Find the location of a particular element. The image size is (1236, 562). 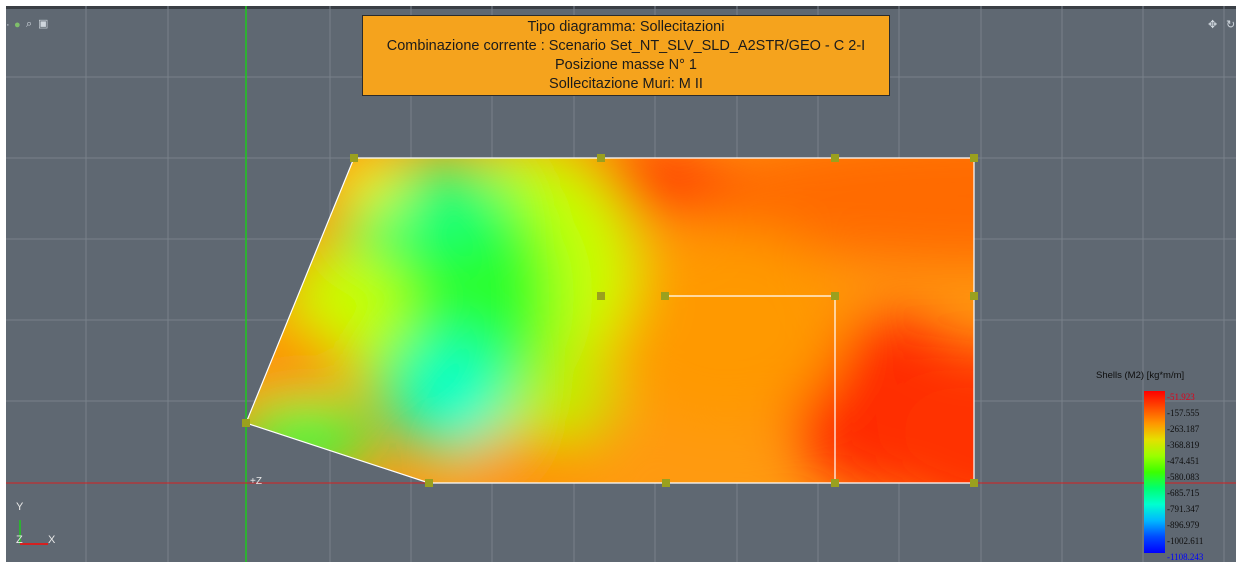

legend-value: -1002.611 is located at coordinates (1185, 541).